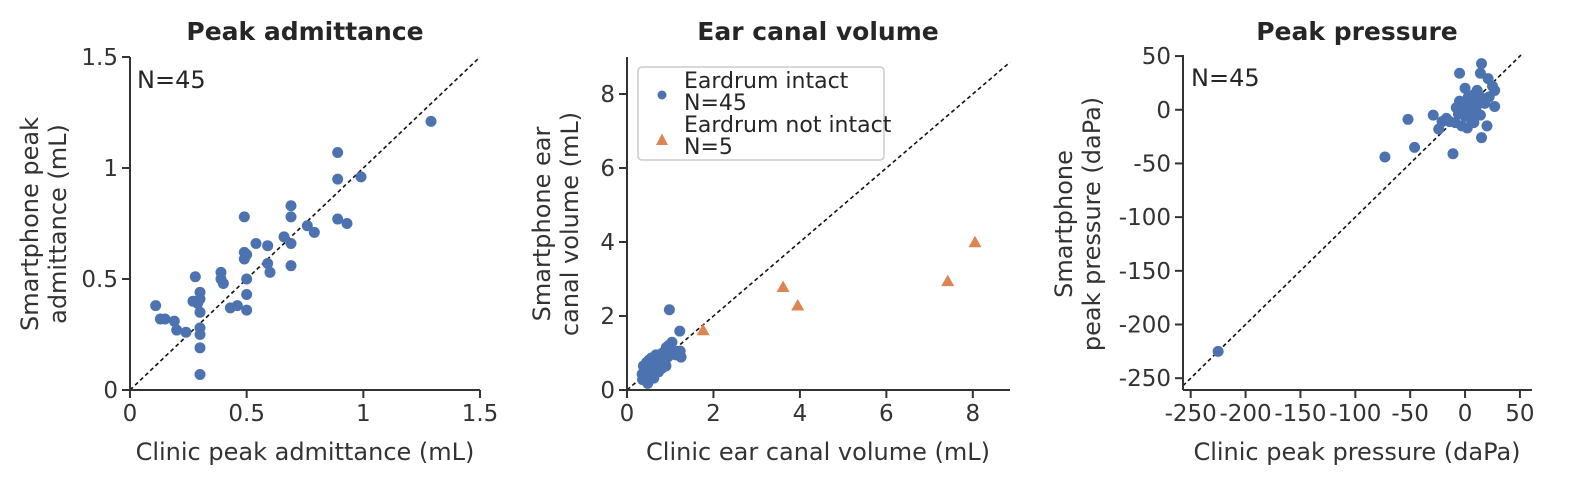 Image resolution: width=1570 pixels, height=495 pixels. Describe the element at coordinates (480, 414) in the screenshot. I see `x-tick-label: 1.5` at that location.